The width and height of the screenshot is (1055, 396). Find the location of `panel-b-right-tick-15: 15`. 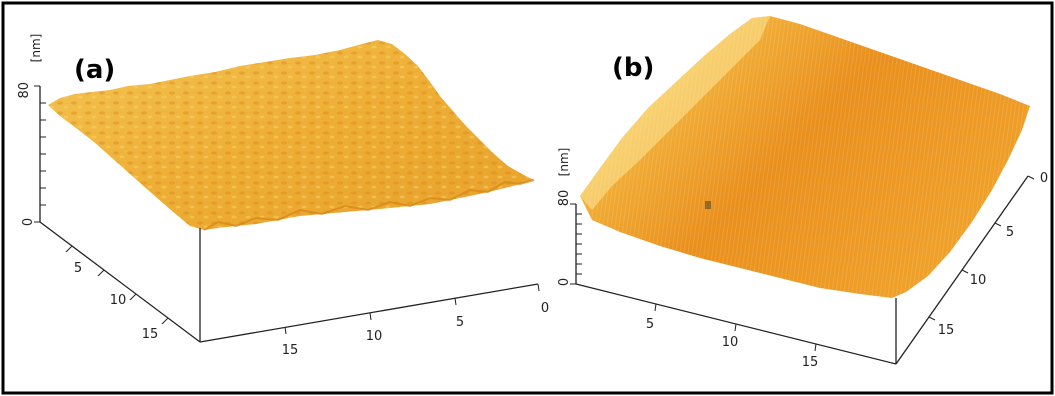

panel-b-right-tick-15: 15 is located at coordinates (946, 330).